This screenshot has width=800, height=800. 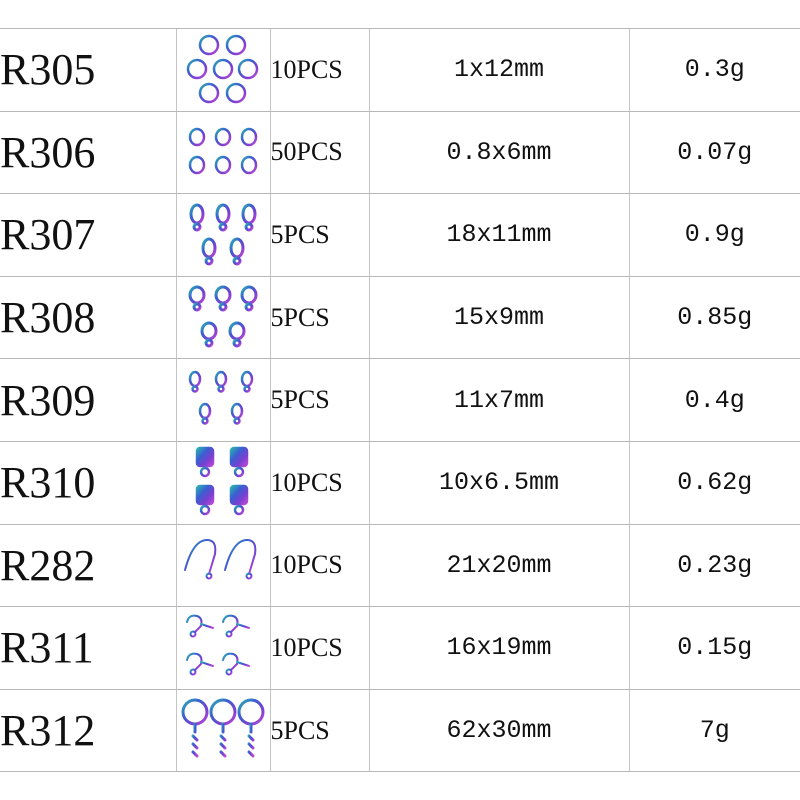 What do you see at coordinates (498, 70) in the screenshot?
I see `dimensions: 1x12mm` at bounding box center [498, 70].